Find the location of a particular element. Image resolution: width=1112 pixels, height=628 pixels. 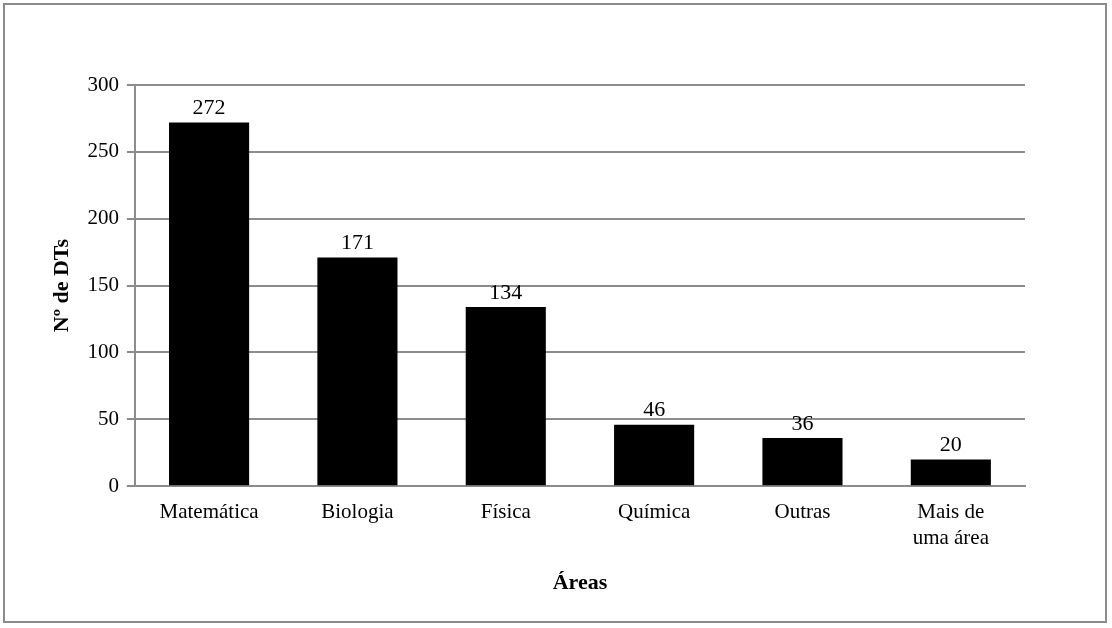

data-label: 272 is located at coordinates (209, 107).